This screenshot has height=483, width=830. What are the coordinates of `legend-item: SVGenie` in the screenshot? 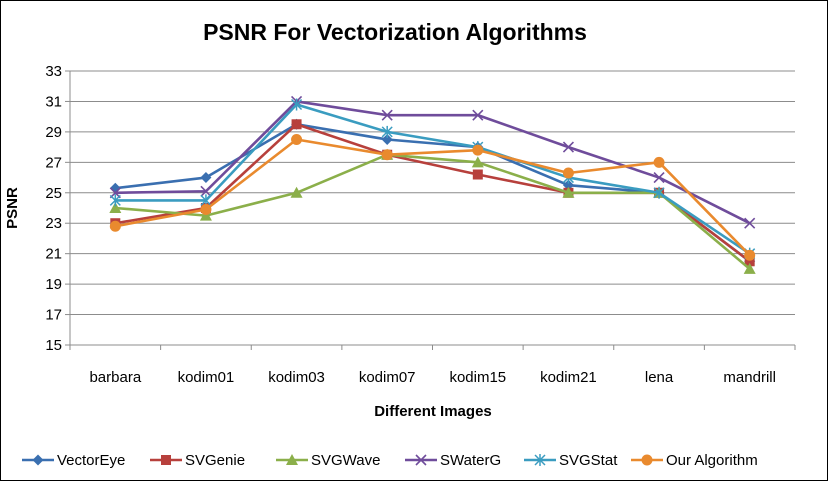 It's located at (197, 460).